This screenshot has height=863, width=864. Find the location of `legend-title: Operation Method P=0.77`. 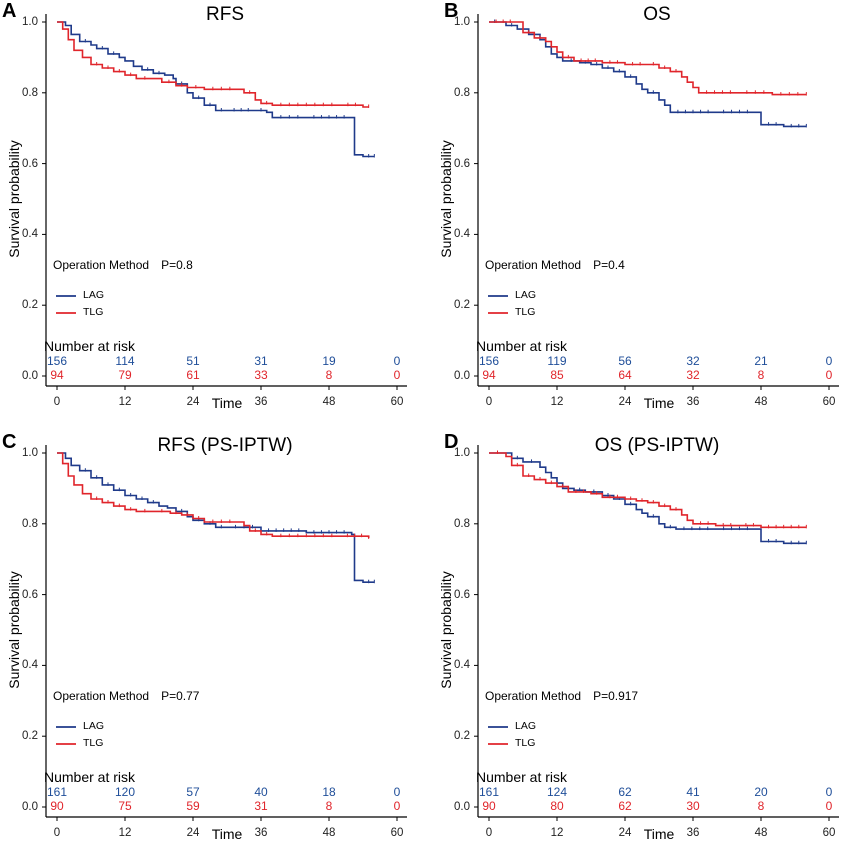

legend-title: Operation Method P=0.77 is located at coordinates (126, 696).